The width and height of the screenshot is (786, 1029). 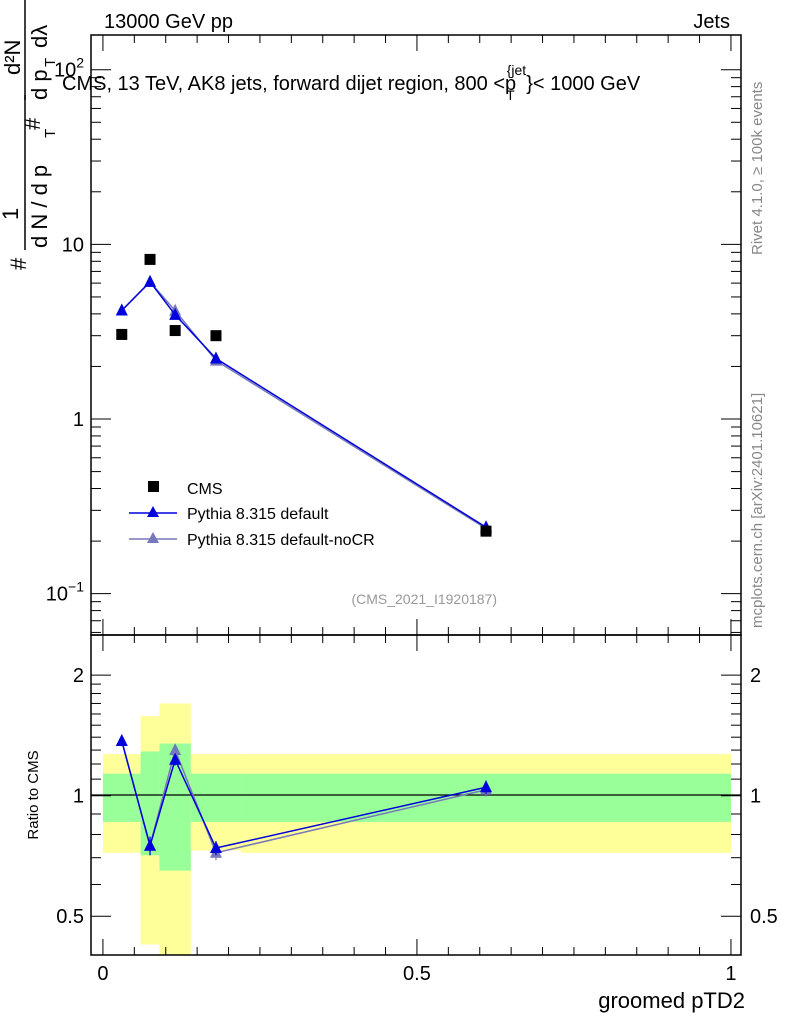 I want to click on main-y-label: # 1 d N / d p T # d²N d p T dλ, so click(x=29, y=135).